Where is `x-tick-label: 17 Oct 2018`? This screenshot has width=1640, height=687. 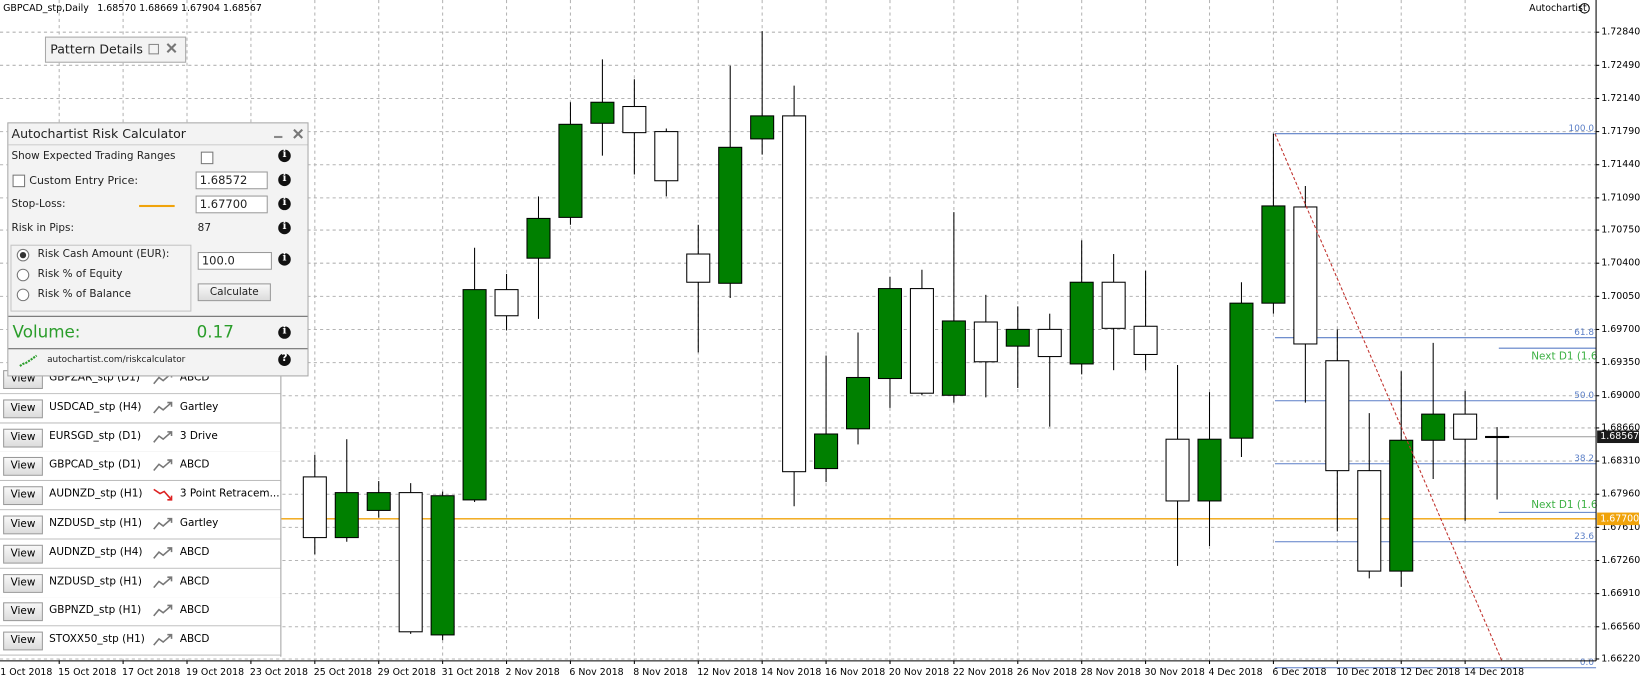
x-tick-label: 17 Oct 2018 is located at coordinates (151, 672).